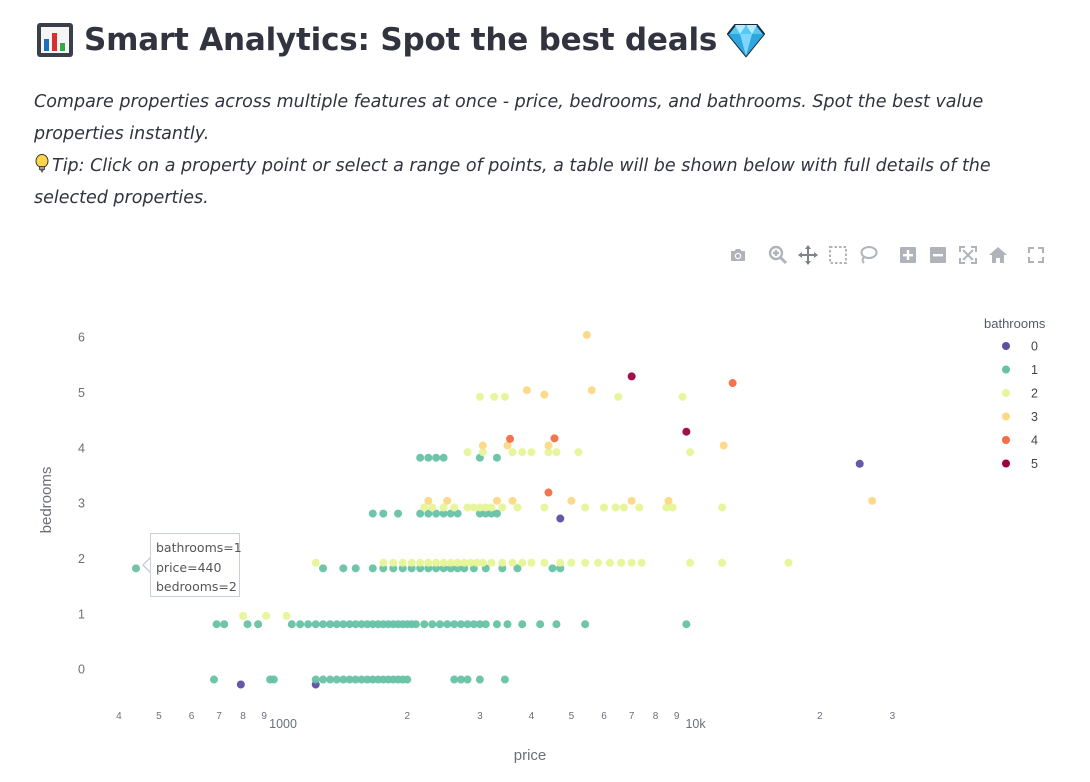 This screenshot has height=782, width=1090. What do you see at coordinates (1020, 394) in the screenshot?
I see `legend-item-2: 2` at bounding box center [1020, 394].